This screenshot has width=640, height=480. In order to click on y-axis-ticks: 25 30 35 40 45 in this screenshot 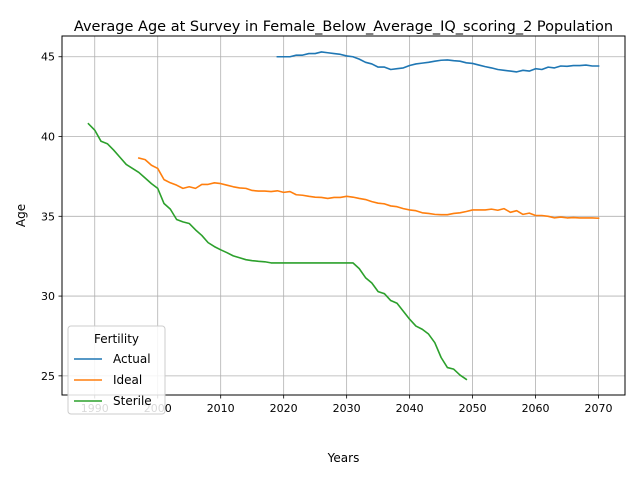, I will do `click(51, 217)`.